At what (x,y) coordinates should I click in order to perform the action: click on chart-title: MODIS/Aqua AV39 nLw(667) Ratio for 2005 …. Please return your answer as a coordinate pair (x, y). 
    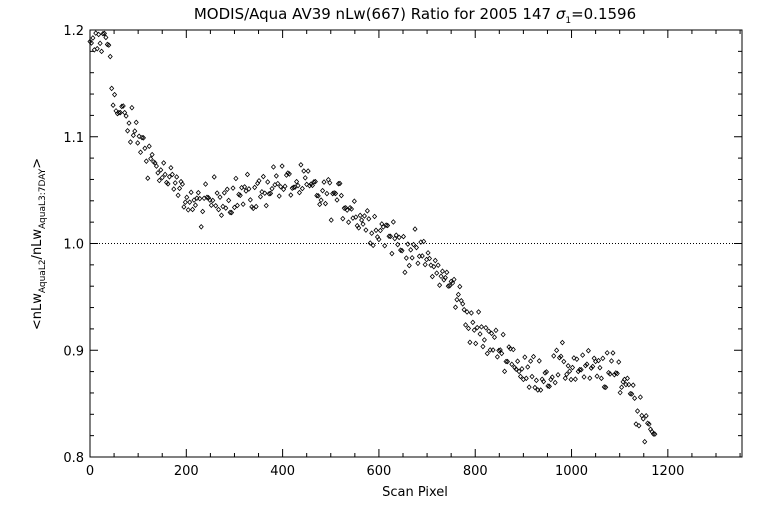
    Looking at the image, I should click on (415, 15).